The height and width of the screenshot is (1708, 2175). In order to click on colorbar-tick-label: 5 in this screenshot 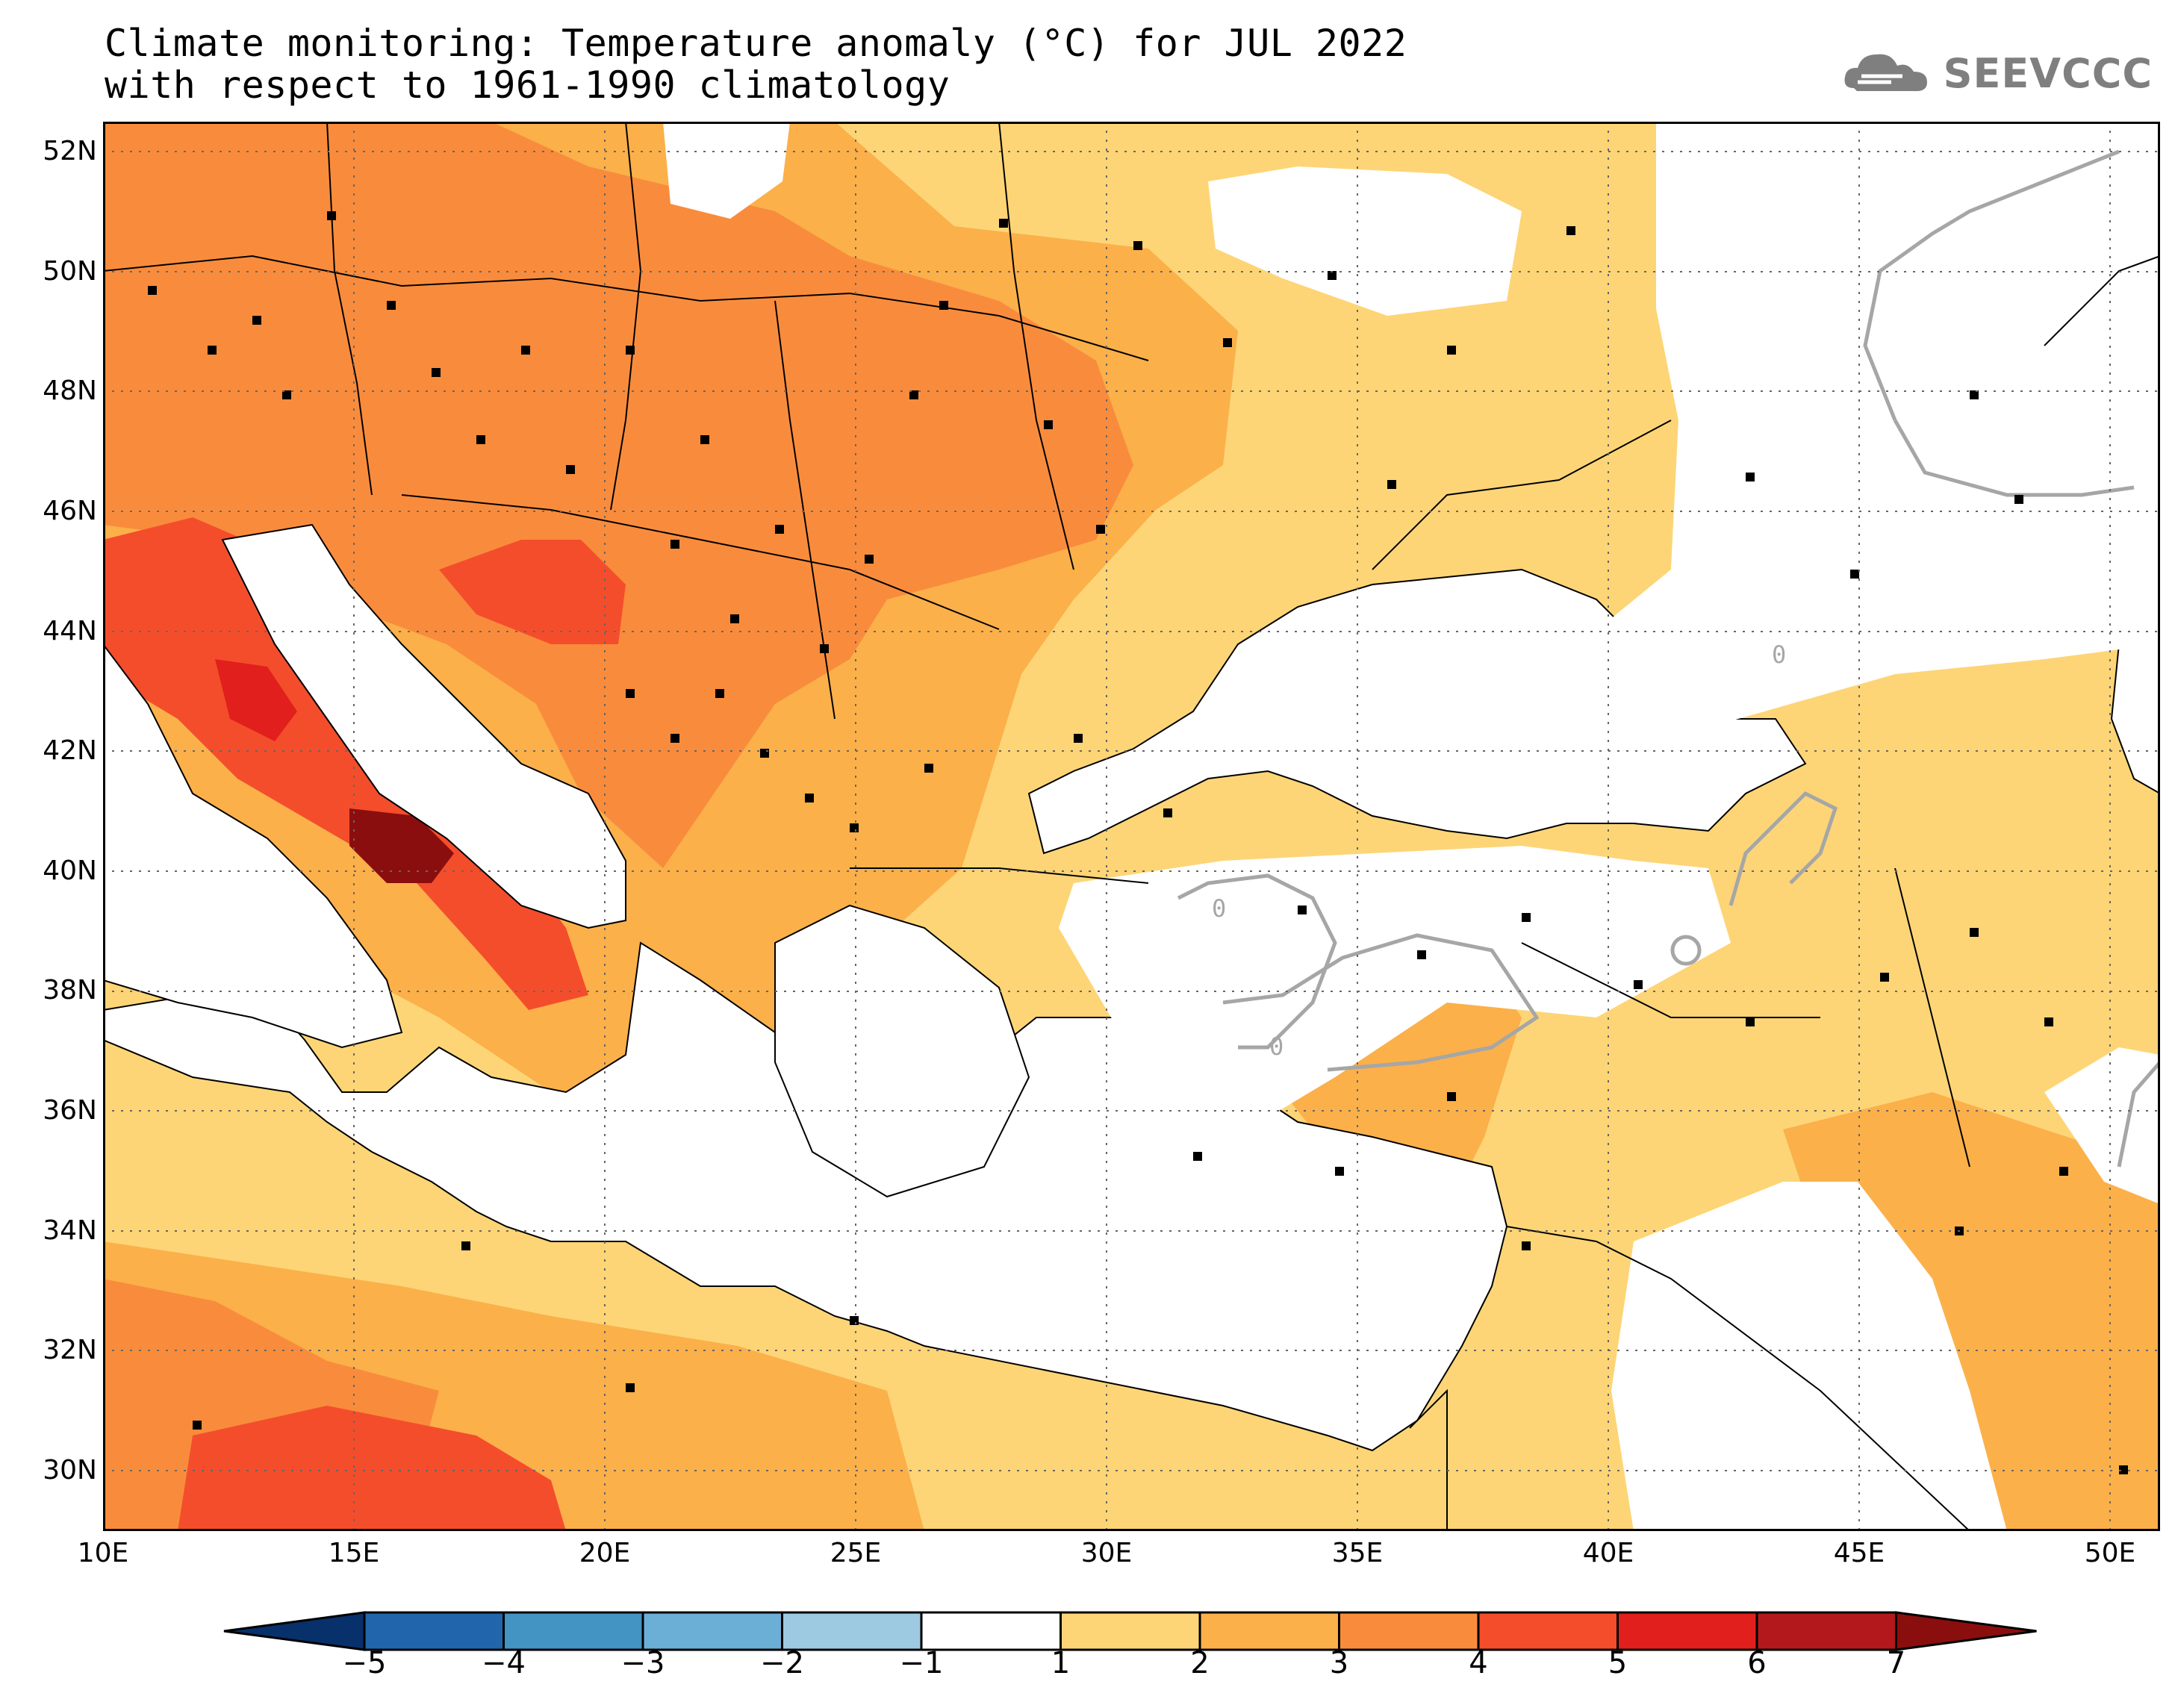, I will do `click(1618, 1663)`.